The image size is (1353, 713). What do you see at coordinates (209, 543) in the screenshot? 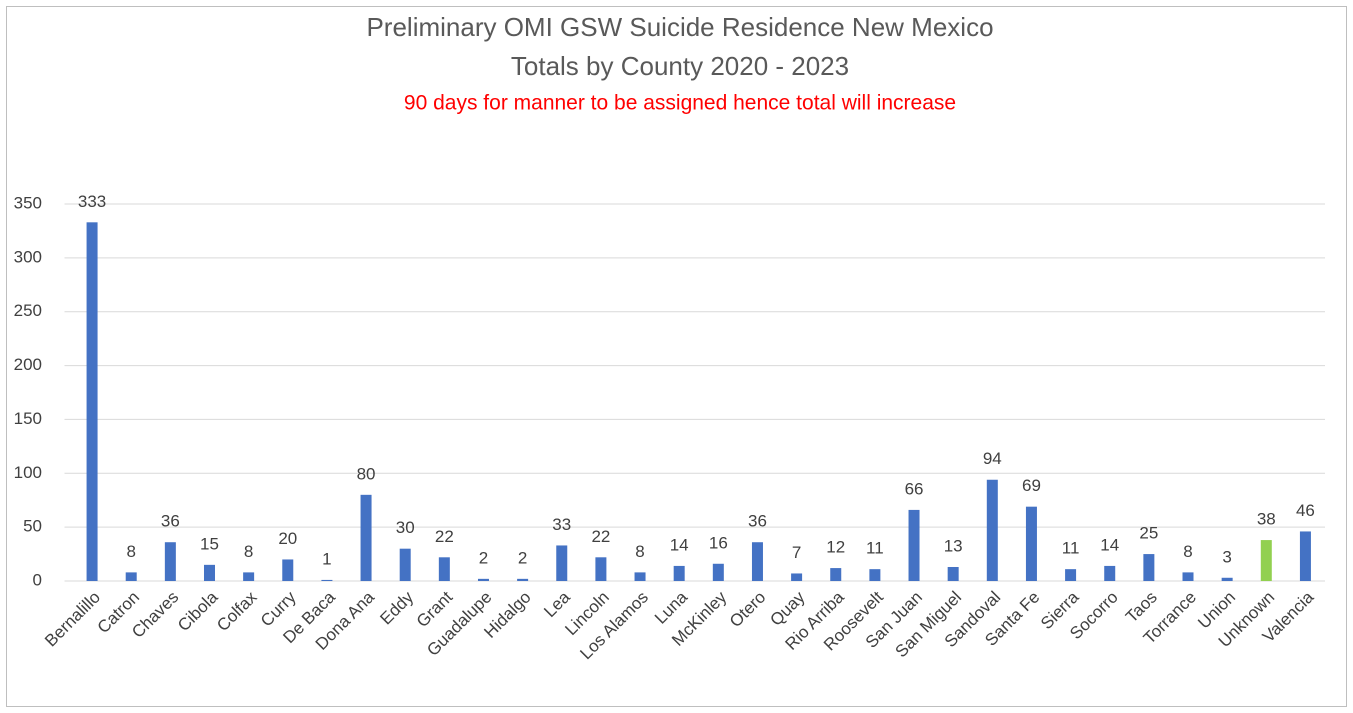
I see `data-label: 15` at bounding box center [209, 543].